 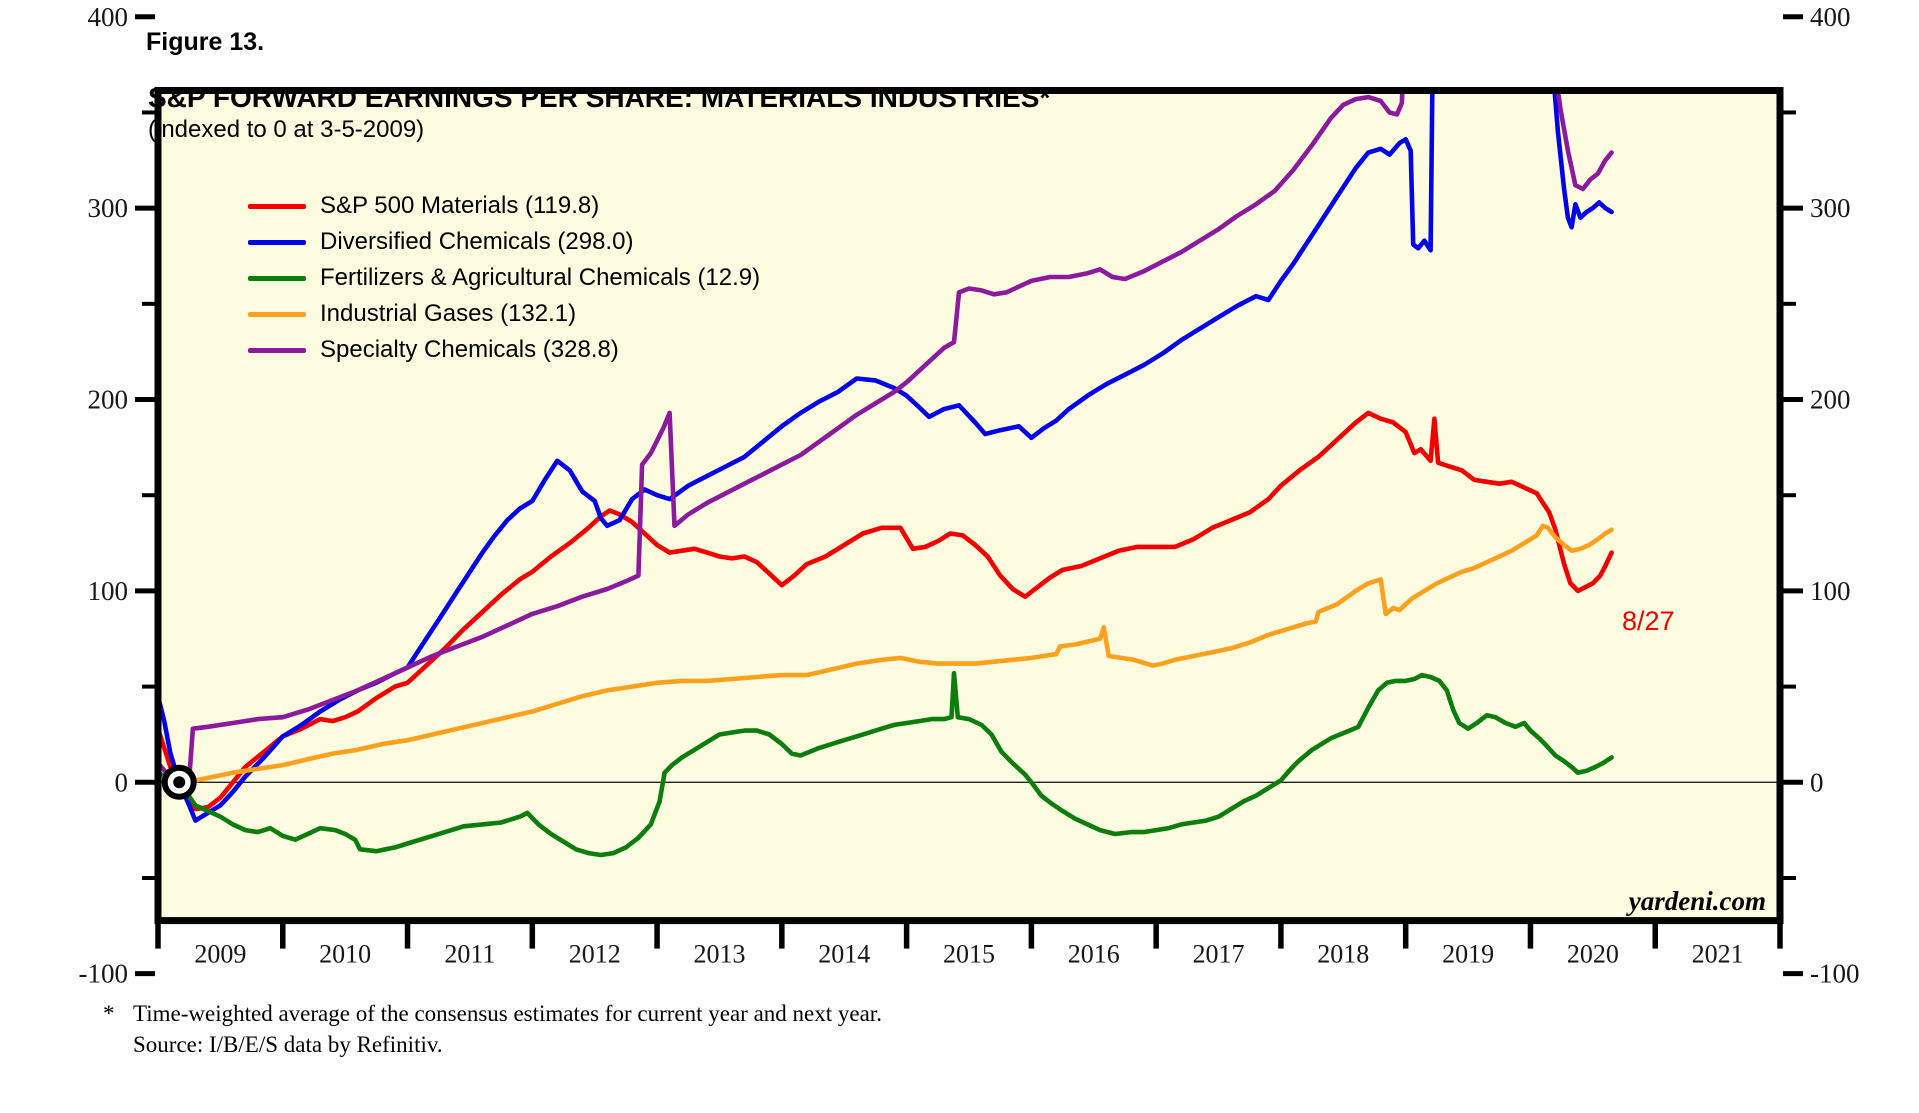 I want to click on legend-item-3: Industrial Gases (132.1), so click(x=504, y=314).